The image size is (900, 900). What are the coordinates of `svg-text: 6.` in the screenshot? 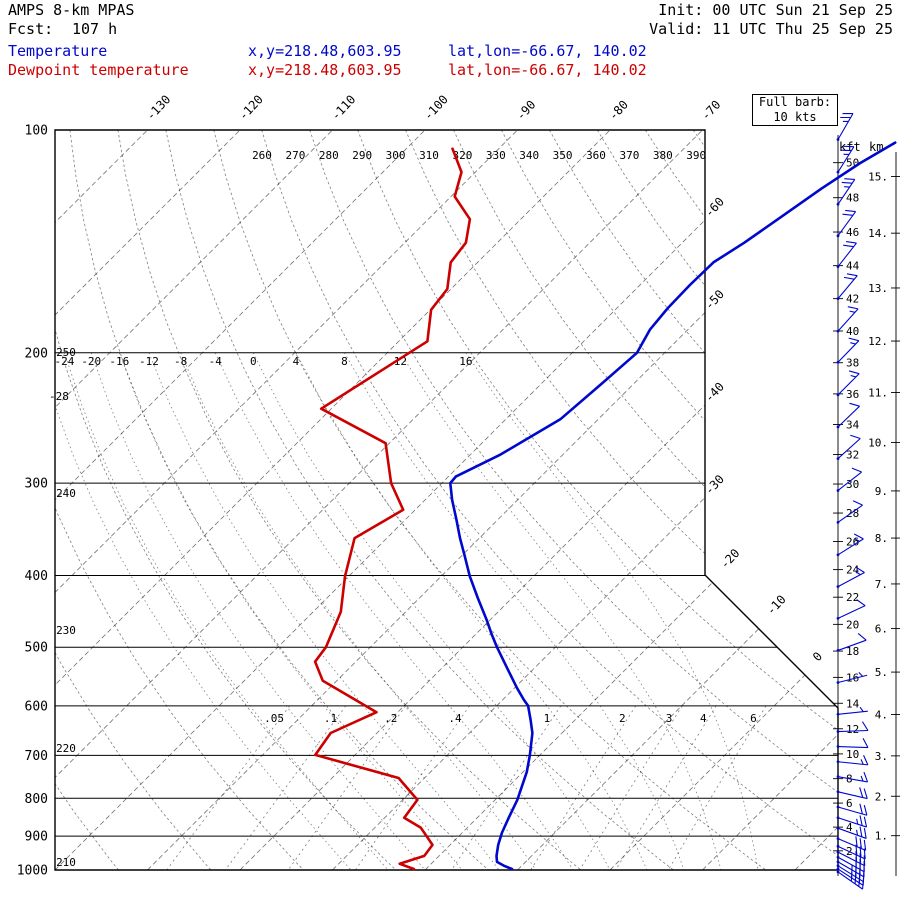 It's located at (881, 629).